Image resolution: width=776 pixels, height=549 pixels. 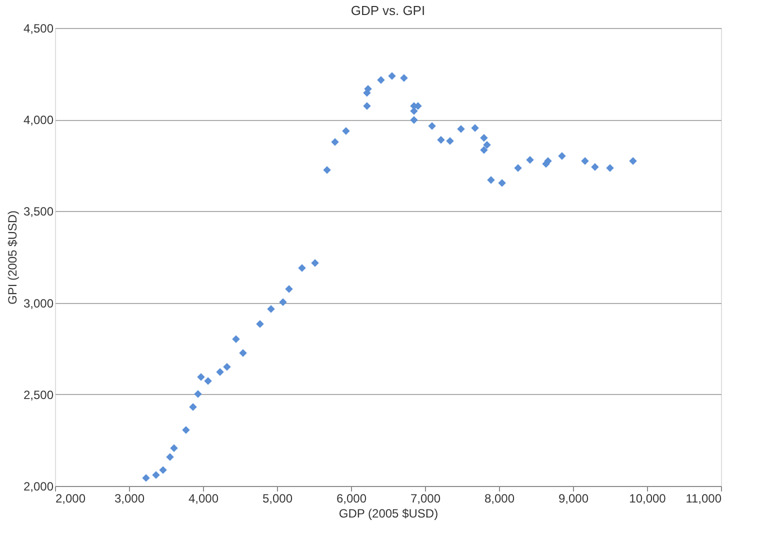 What do you see at coordinates (573, 499) in the screenshot?
I see `x-tick-label: 9,000` at bounding box center [573, 499].